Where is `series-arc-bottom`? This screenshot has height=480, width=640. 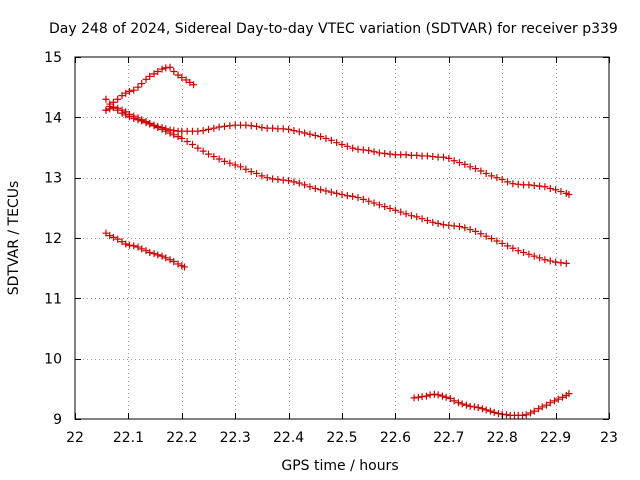 series-arc-bottom is located at coordinates (491, 404).